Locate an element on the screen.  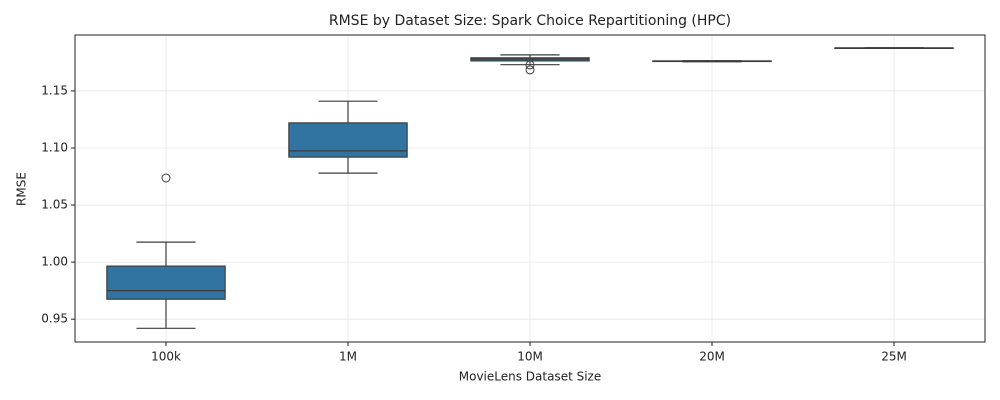
x-tick-label: 20M is located at coordinates (712, 357).